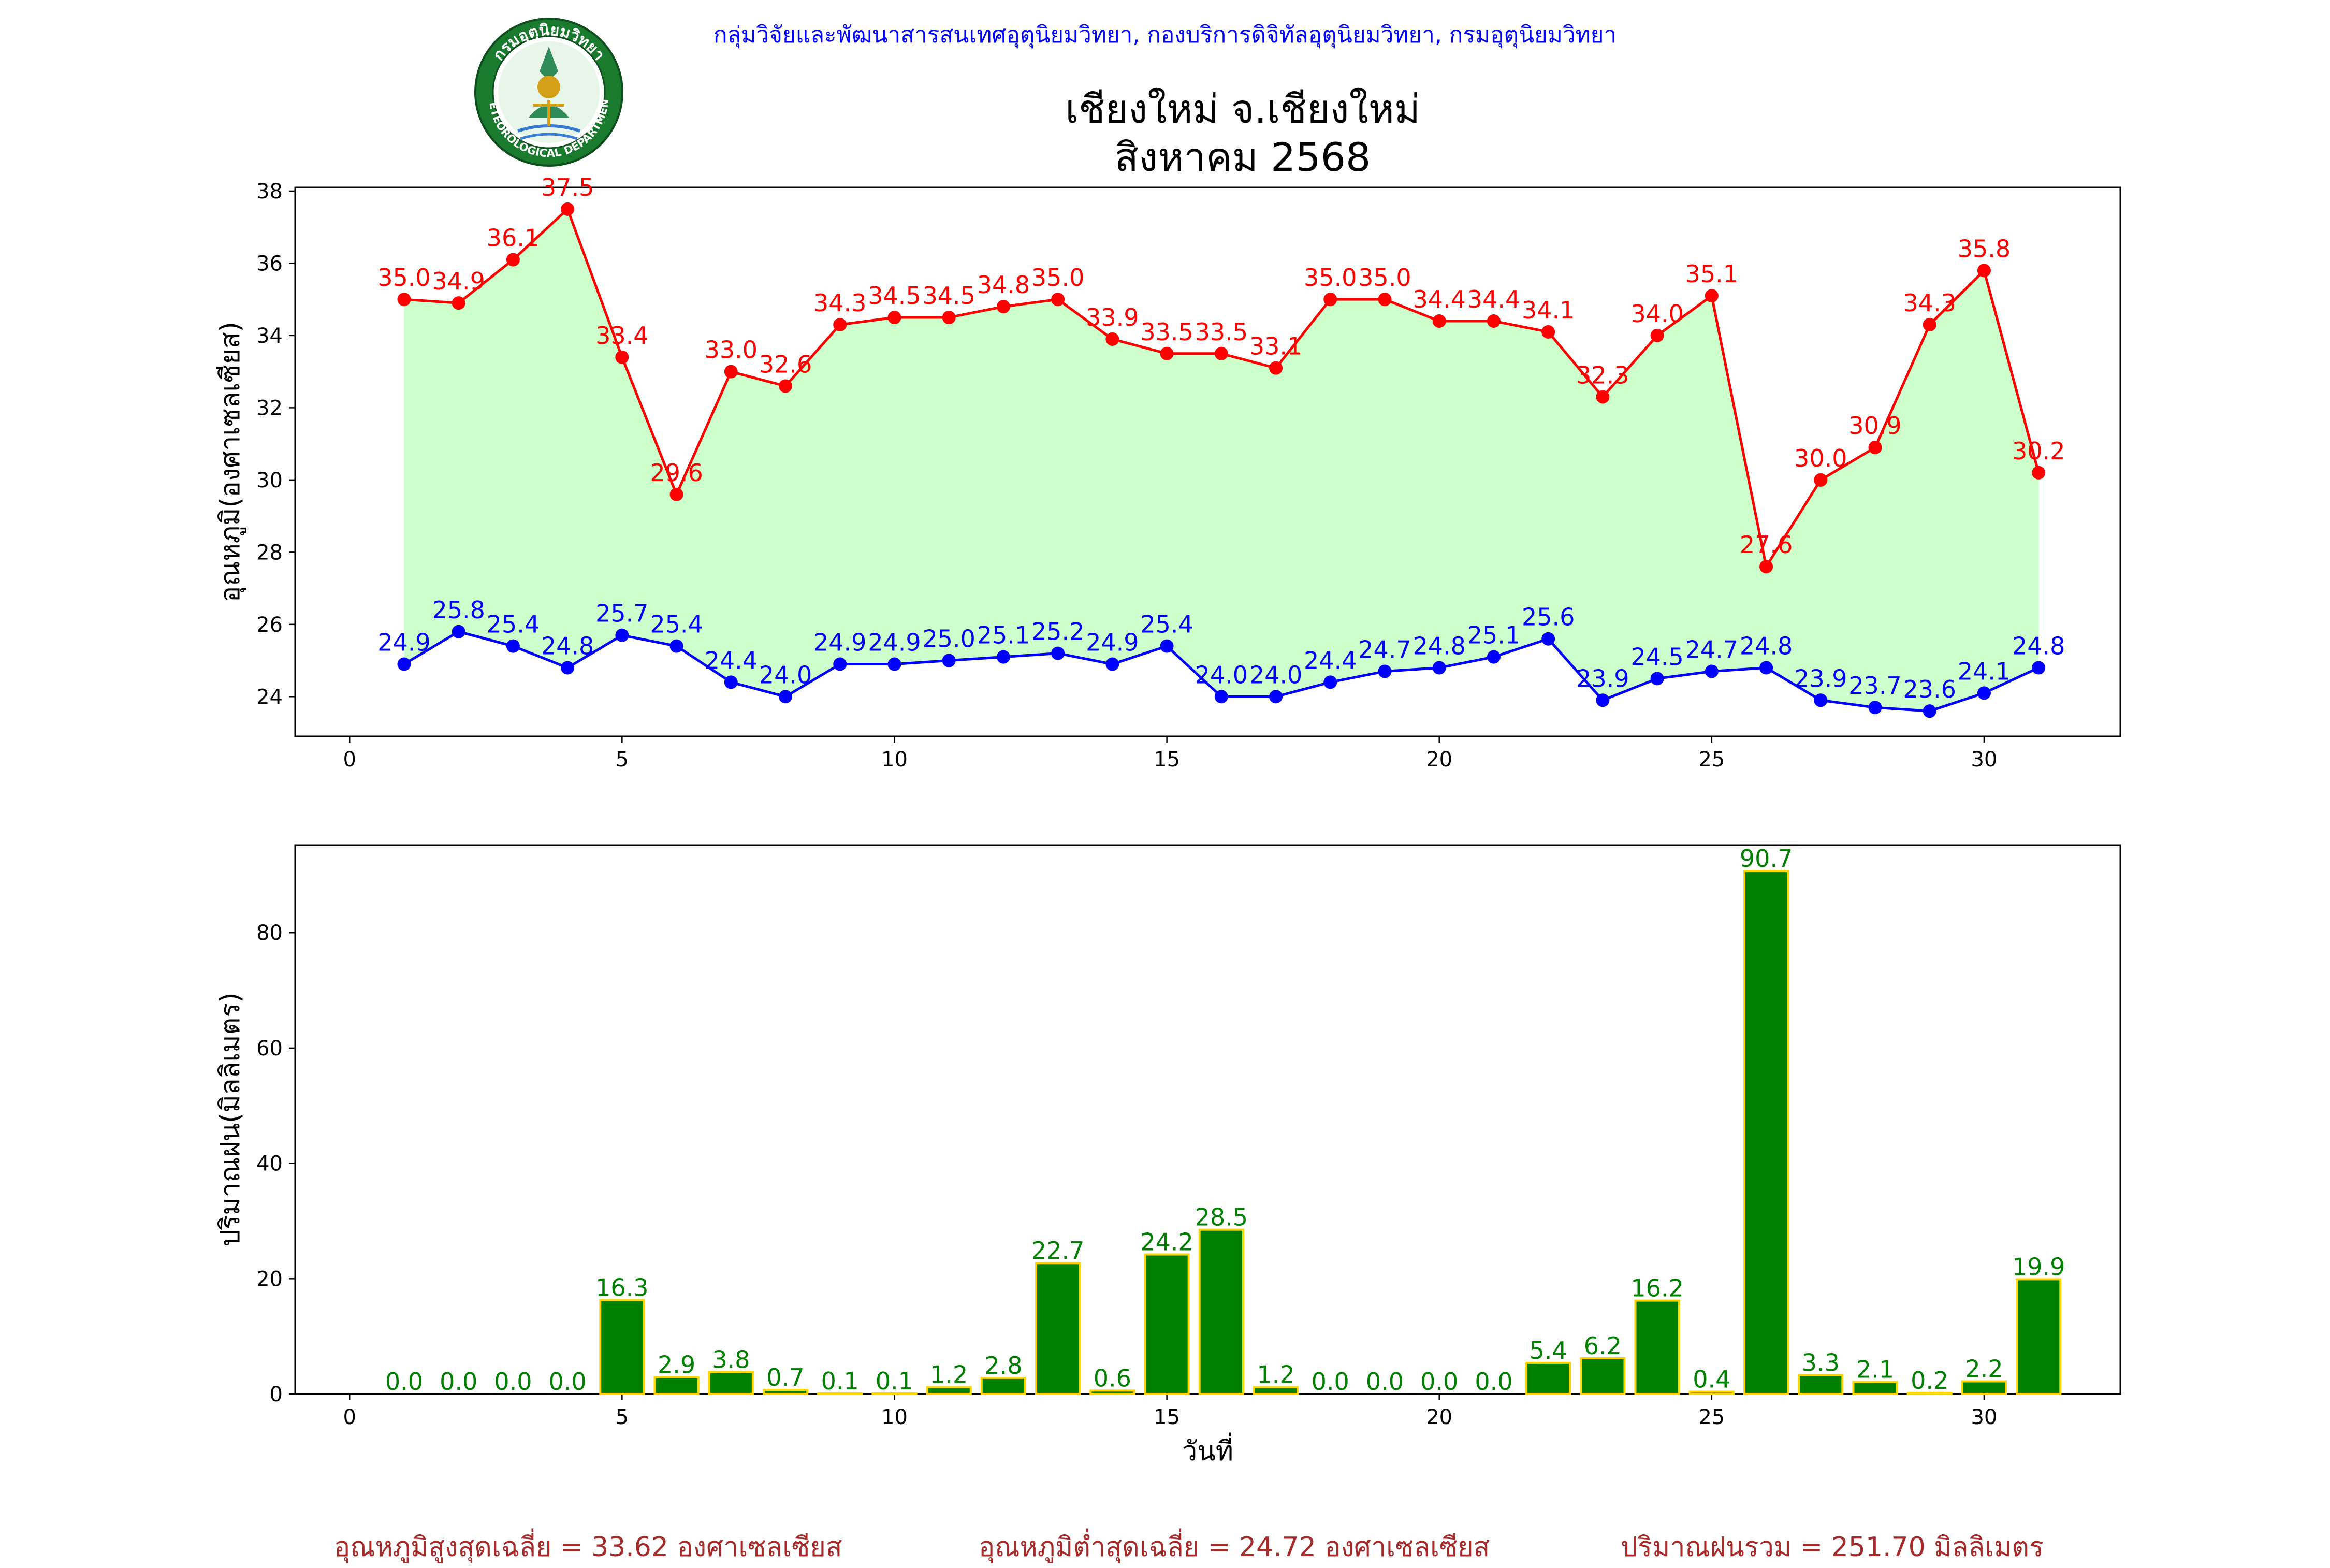  Describe the element at coordinates (269, 1279) in the screenshot. I see `y-tick-label: 20` at that location.